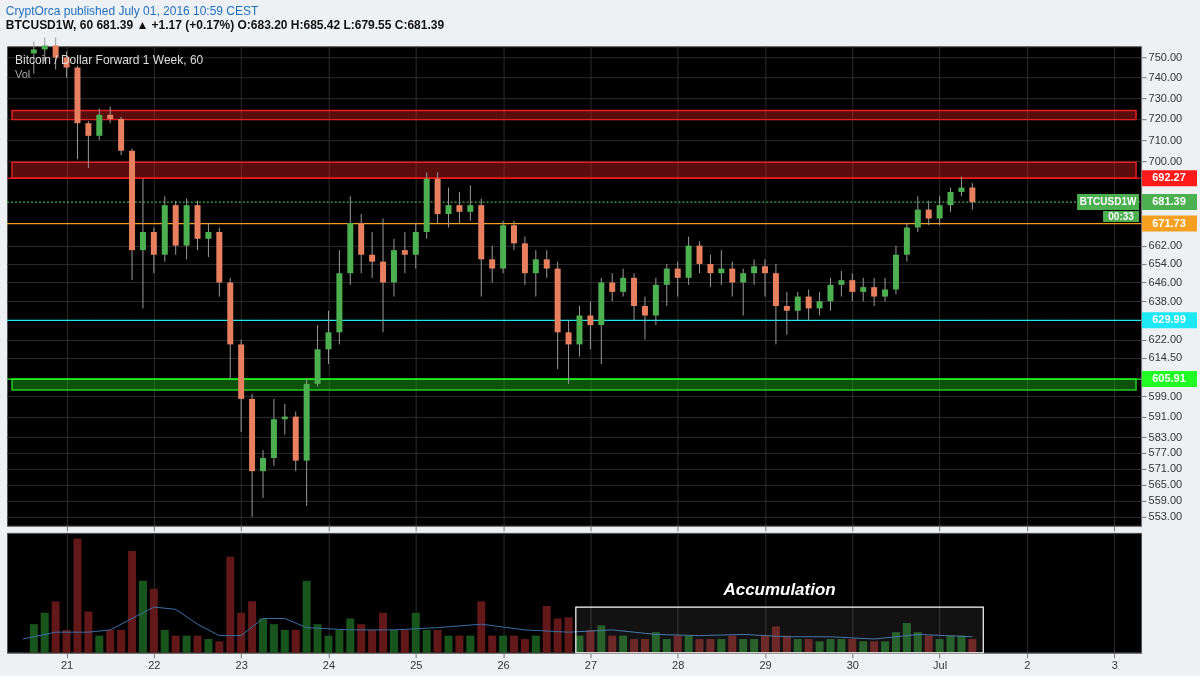 This screenshot has height=692, width=1200. What do you see at coordinates (503, 665) in the screenshot?
I see `x-tick-label: 26` at bounding box center [503, 665].